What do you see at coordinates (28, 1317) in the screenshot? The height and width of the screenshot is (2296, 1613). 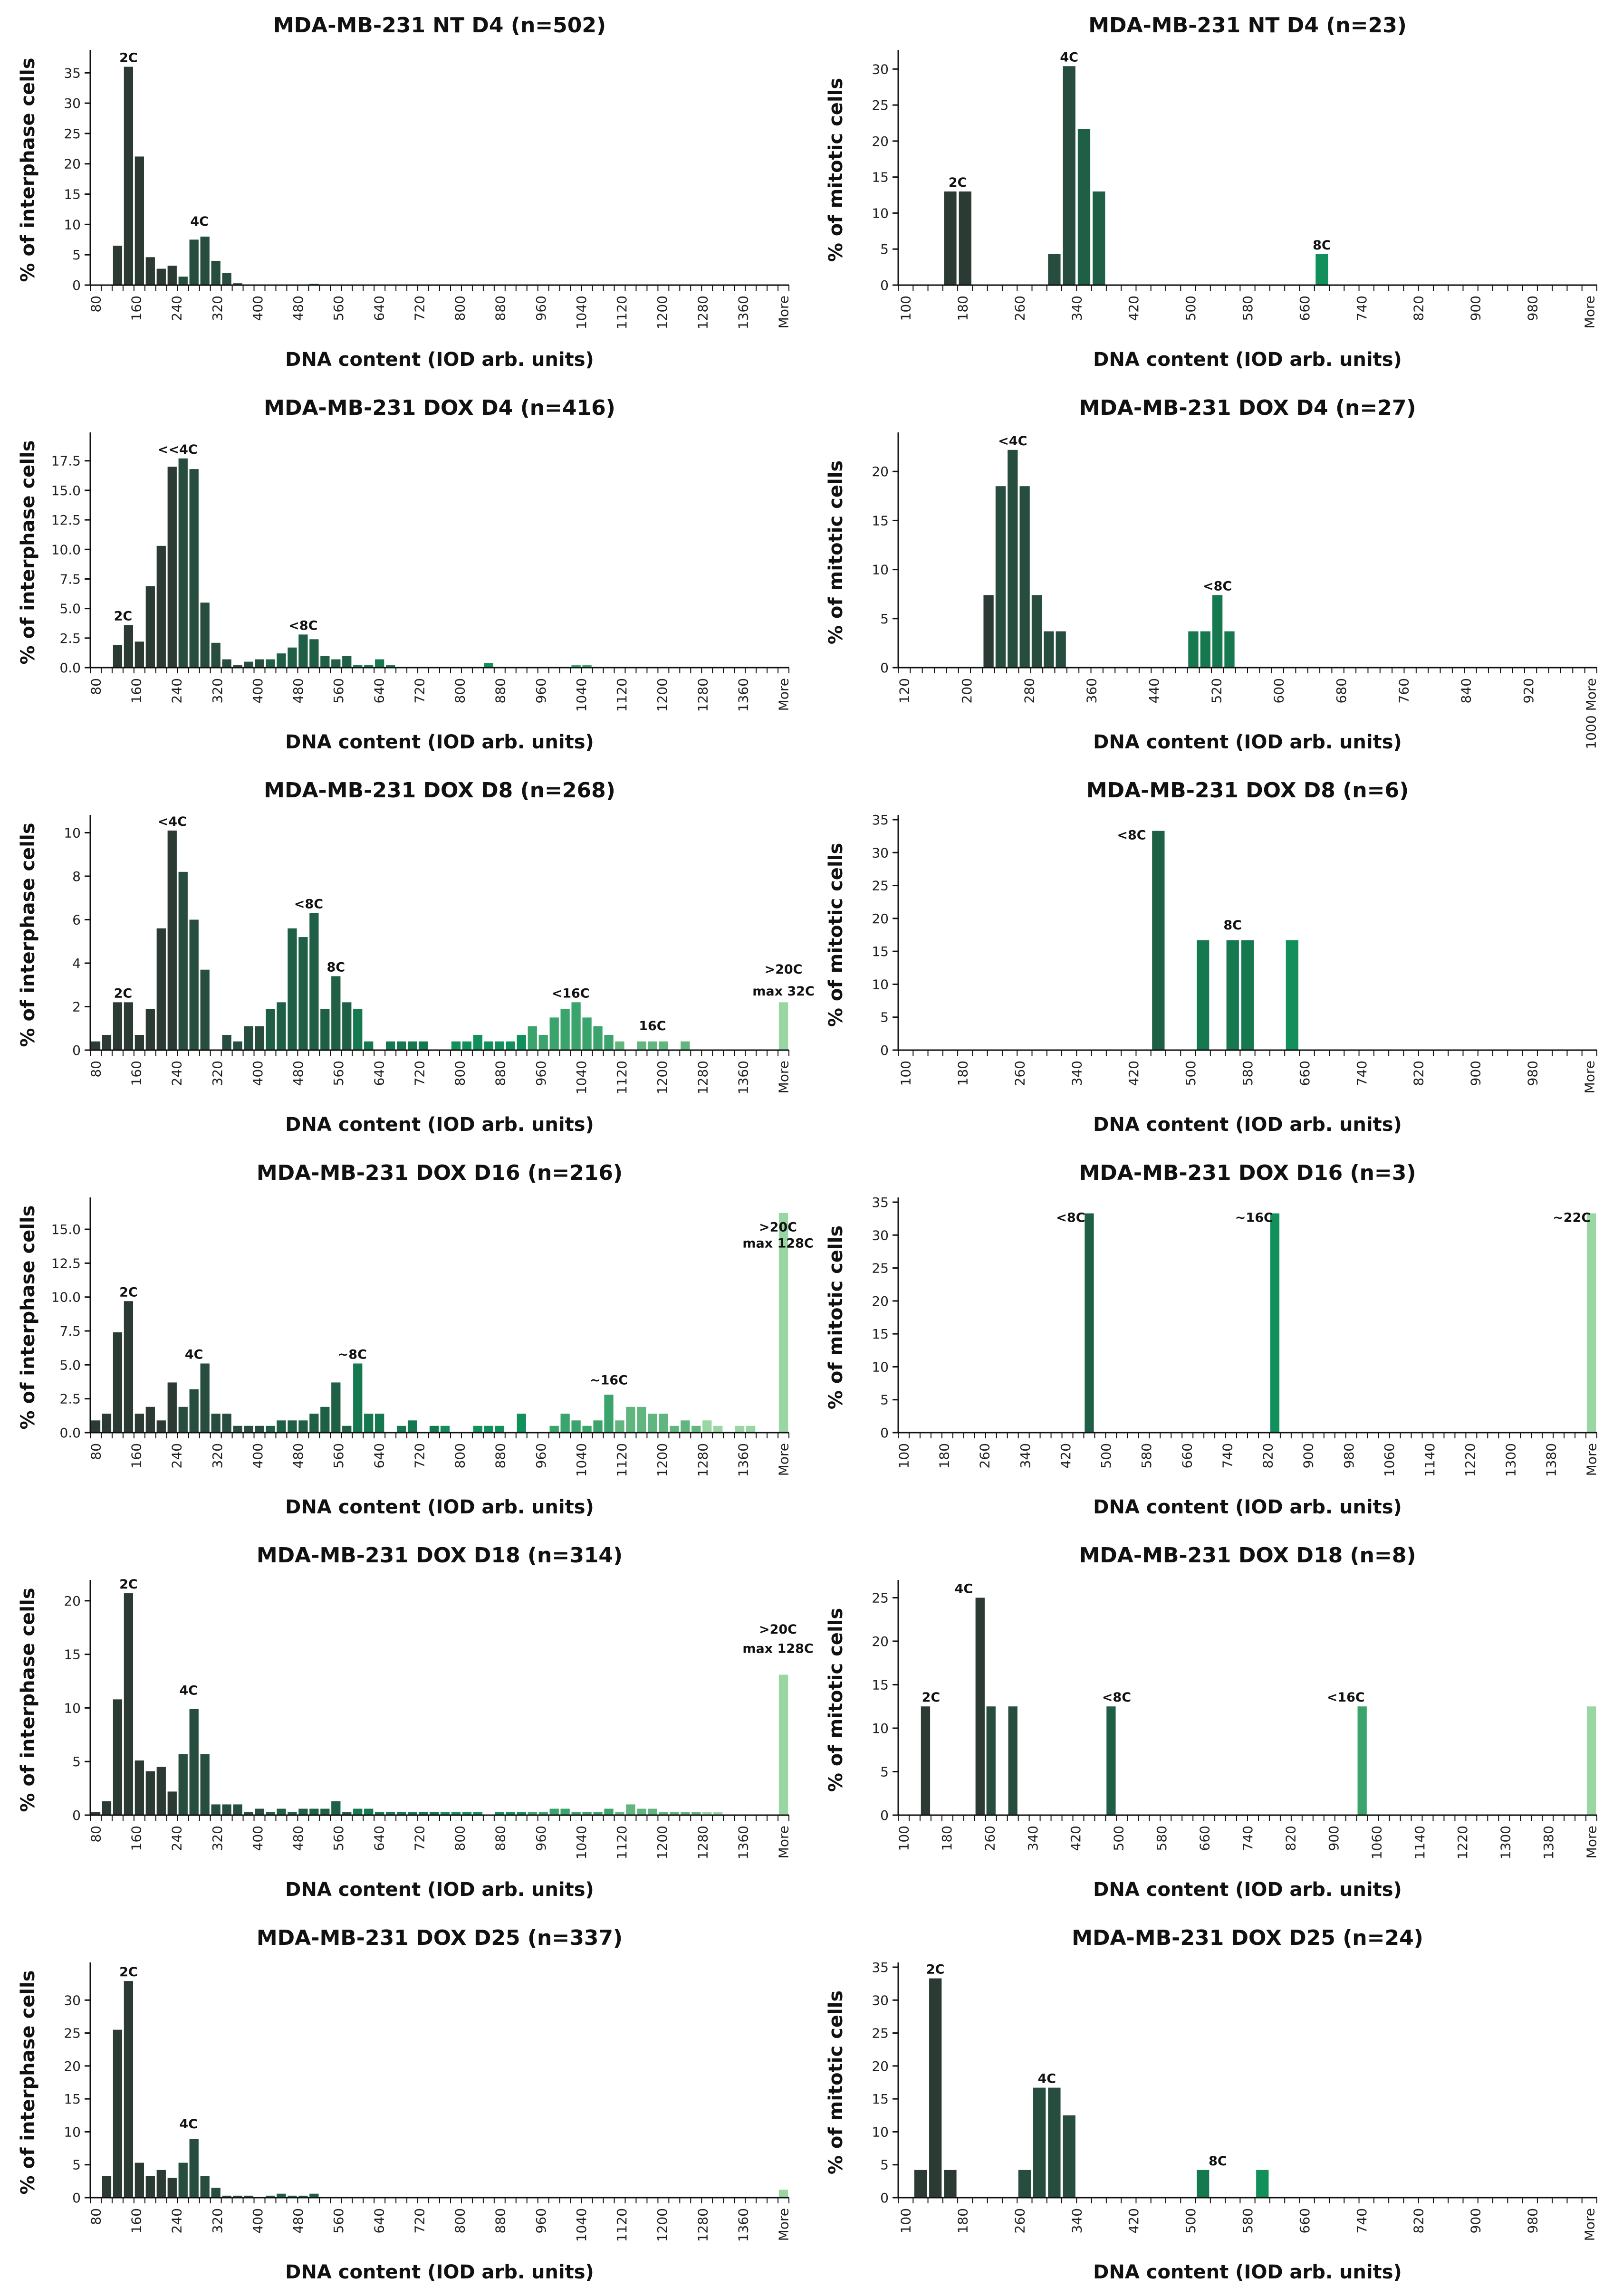 I see `y-axis-label: % of interphase cells` at bounding box center [28, 1317].